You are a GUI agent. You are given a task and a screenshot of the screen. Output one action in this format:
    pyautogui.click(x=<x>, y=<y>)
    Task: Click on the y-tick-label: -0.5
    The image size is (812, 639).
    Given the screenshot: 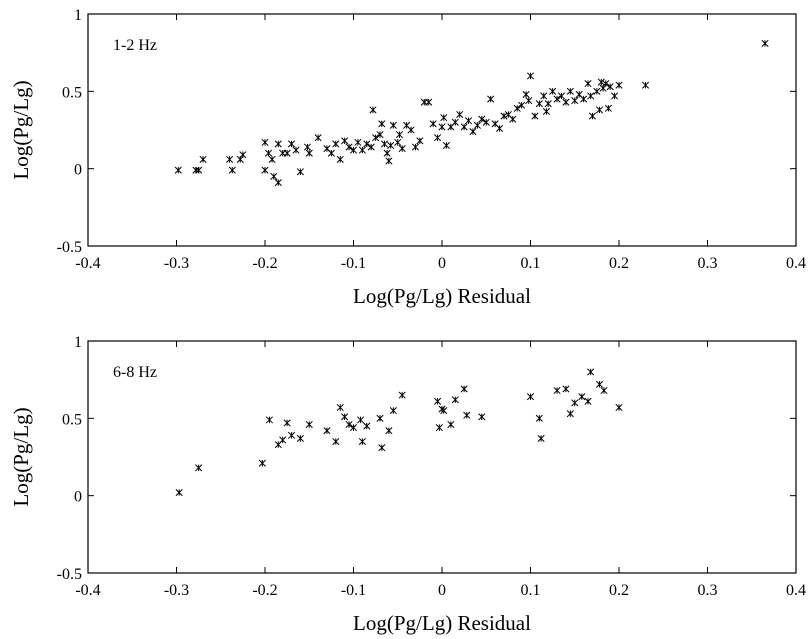 What is the action you would take?
    pyautogui.click(x=69, y=574)
    